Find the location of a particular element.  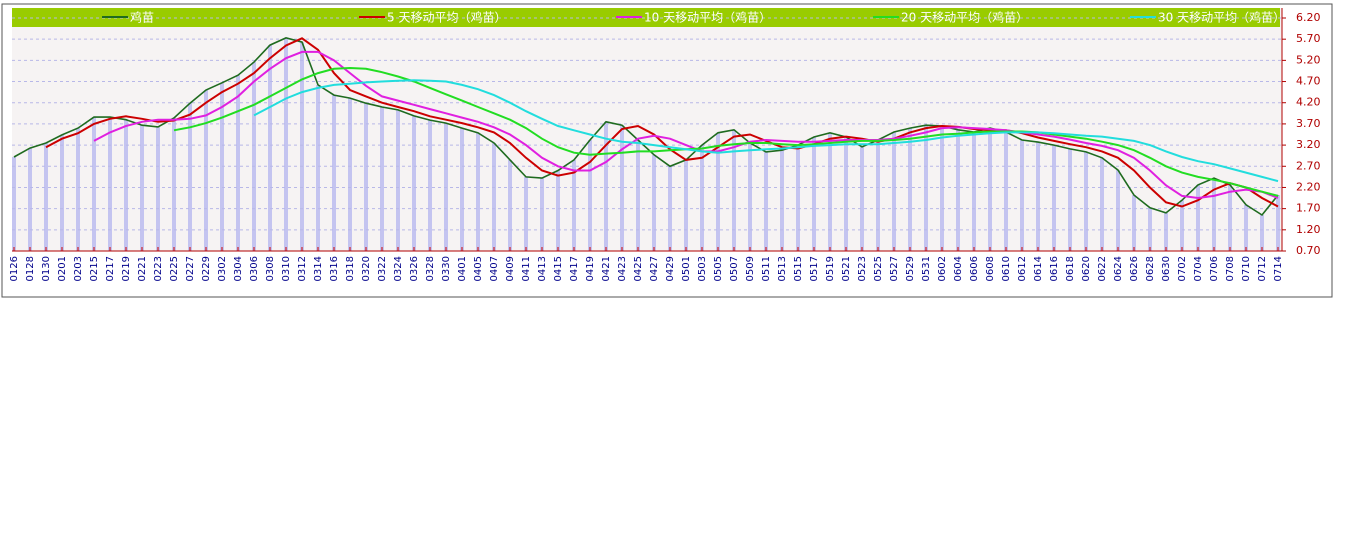

x-tick-label: 0708 is located at coordinates (1230, 268).